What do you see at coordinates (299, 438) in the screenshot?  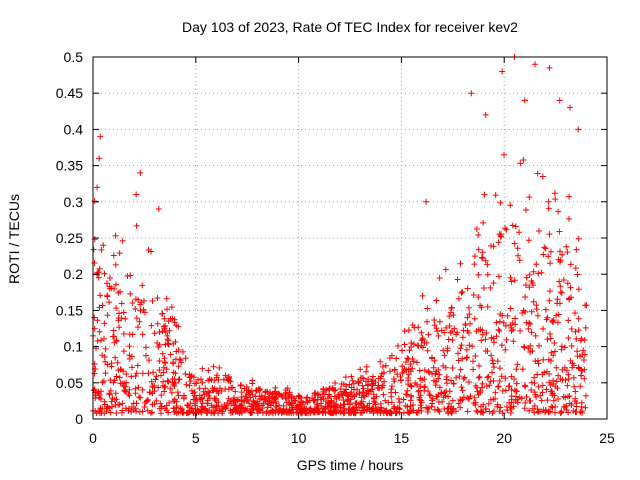 I see `x-tick-label: 10` at bounding box center [299, 438].